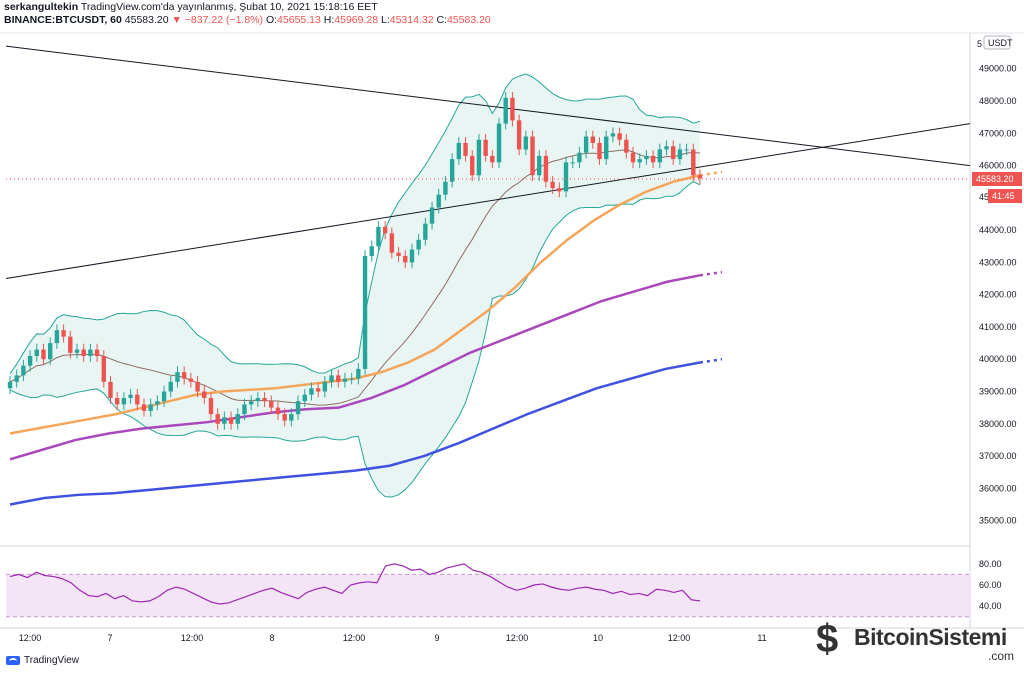 This screenshot has height=675, width=1024. I want to click on last-price-badge-text: 45583.20, so click(995, 179).